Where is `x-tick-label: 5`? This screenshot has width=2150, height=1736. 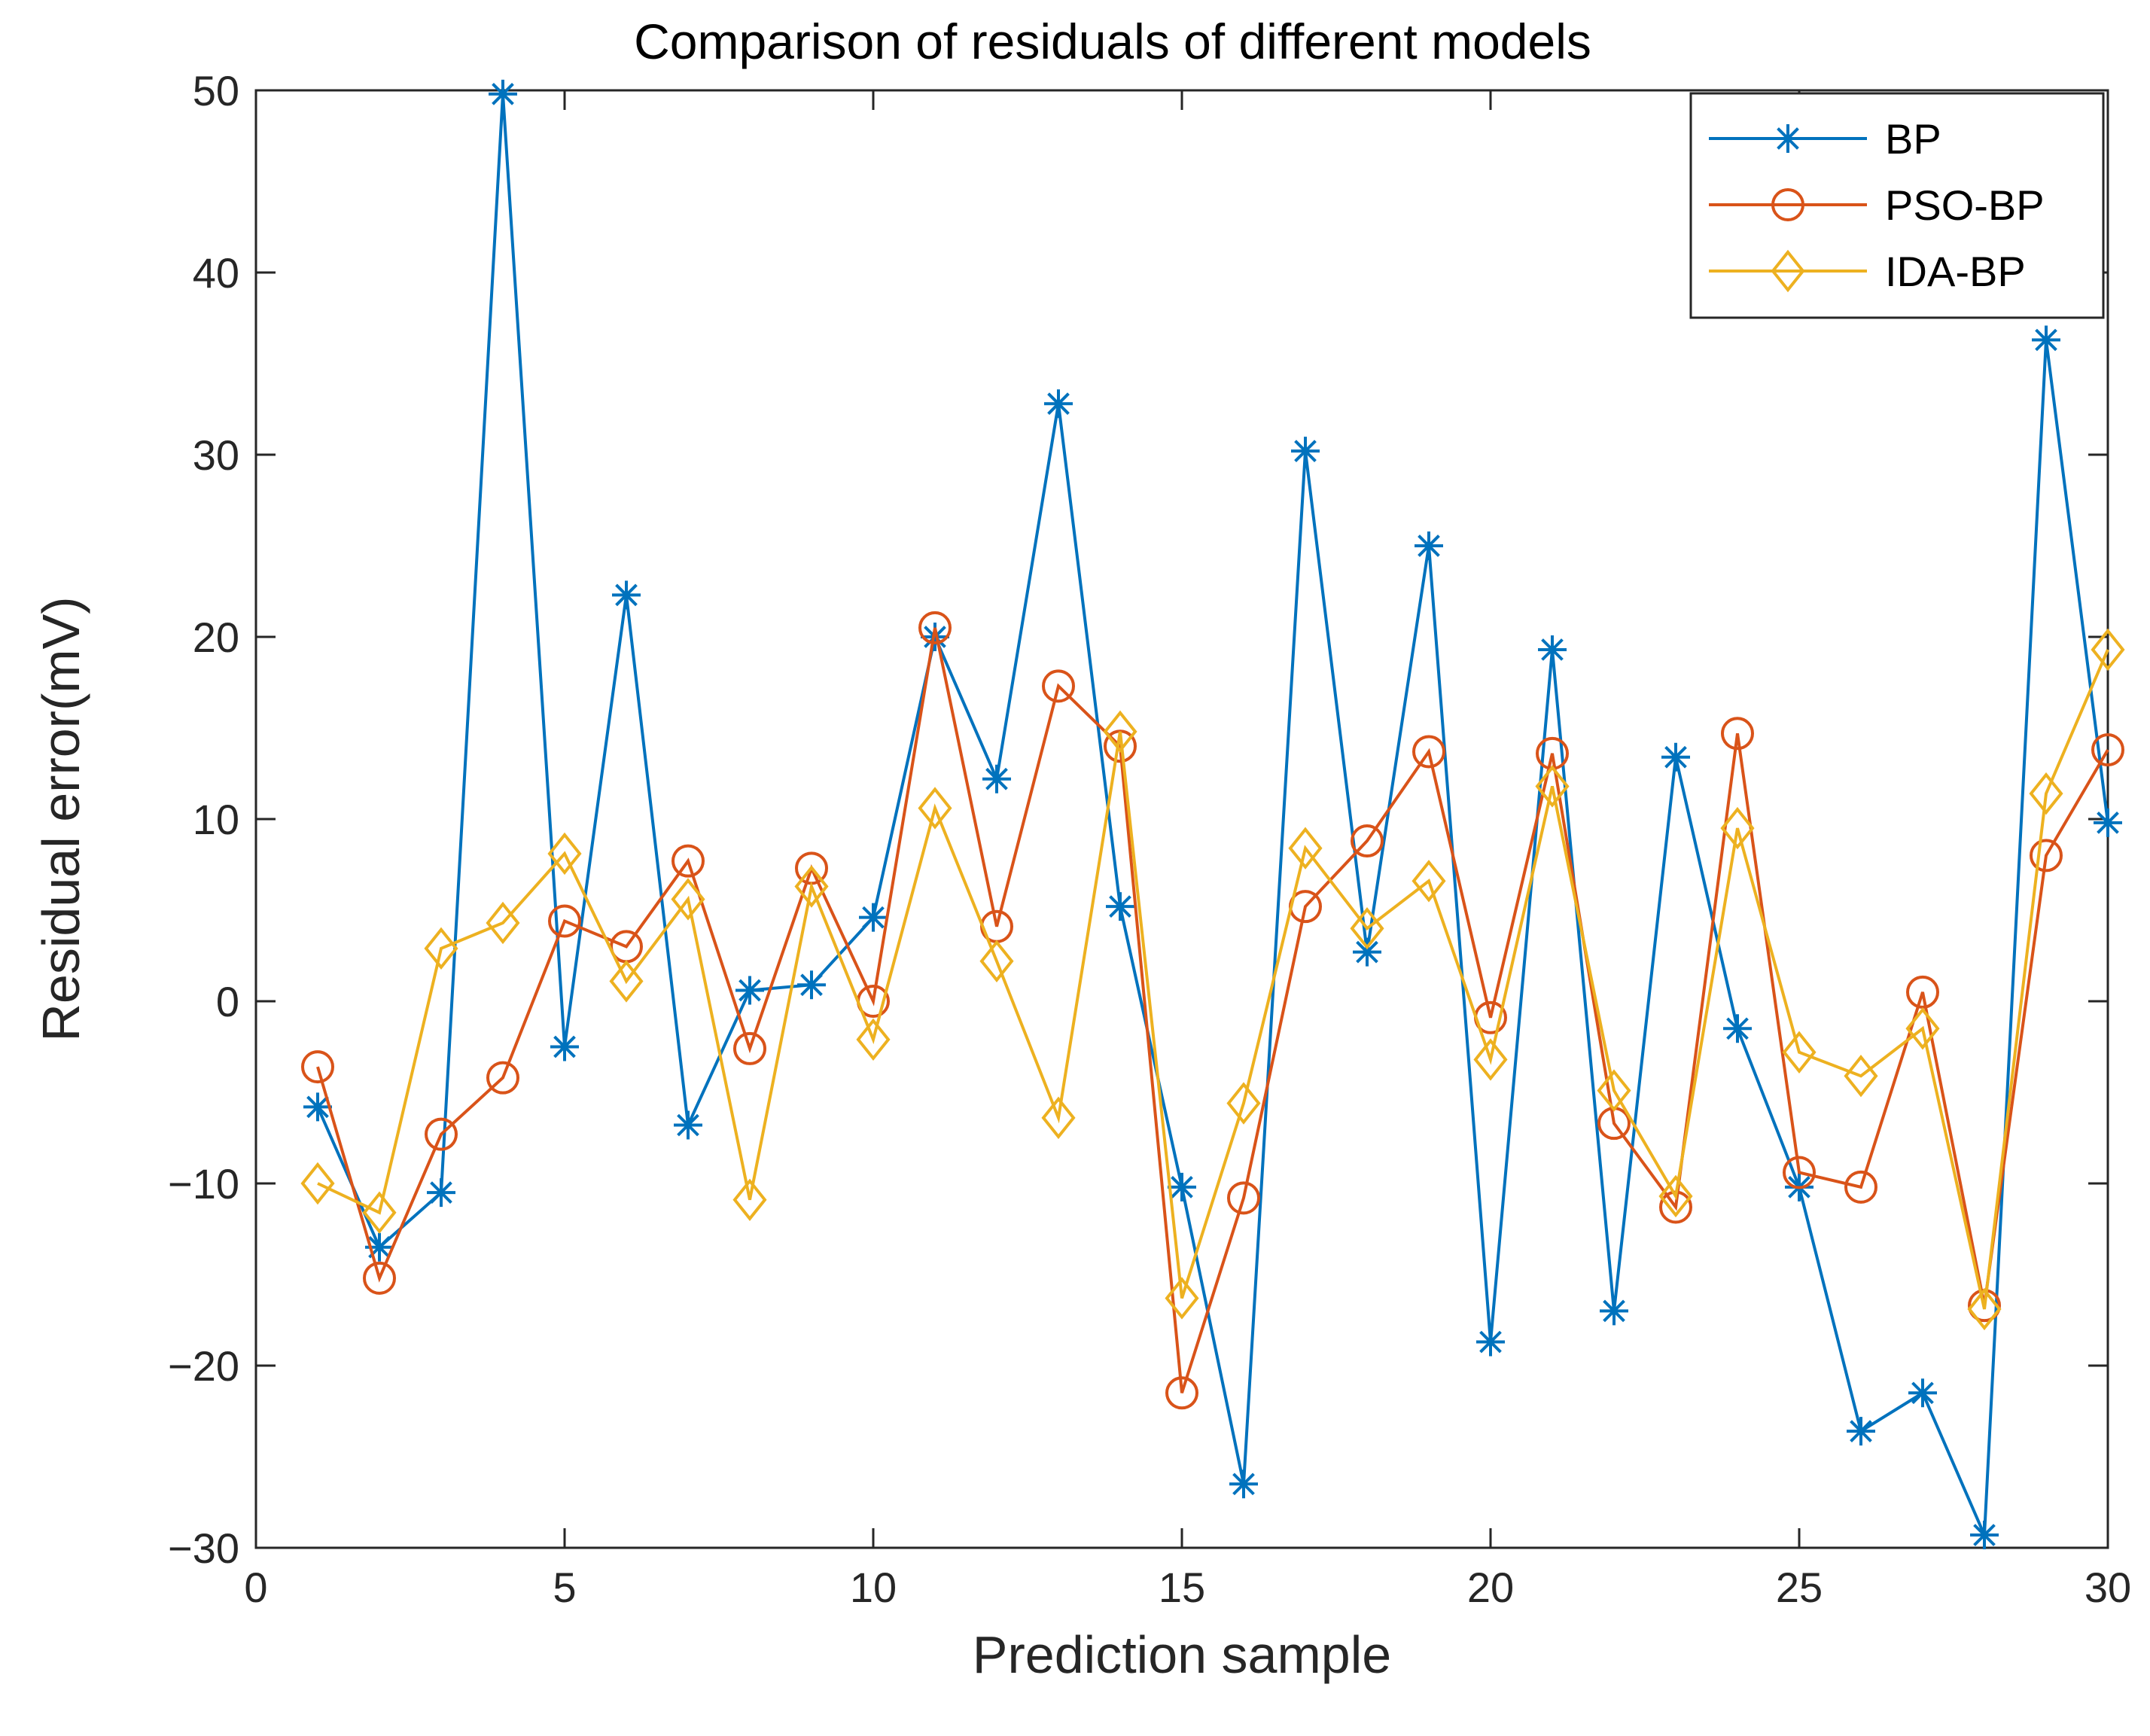 x-tick-label: 5 is located at coordinates (564, 1587).